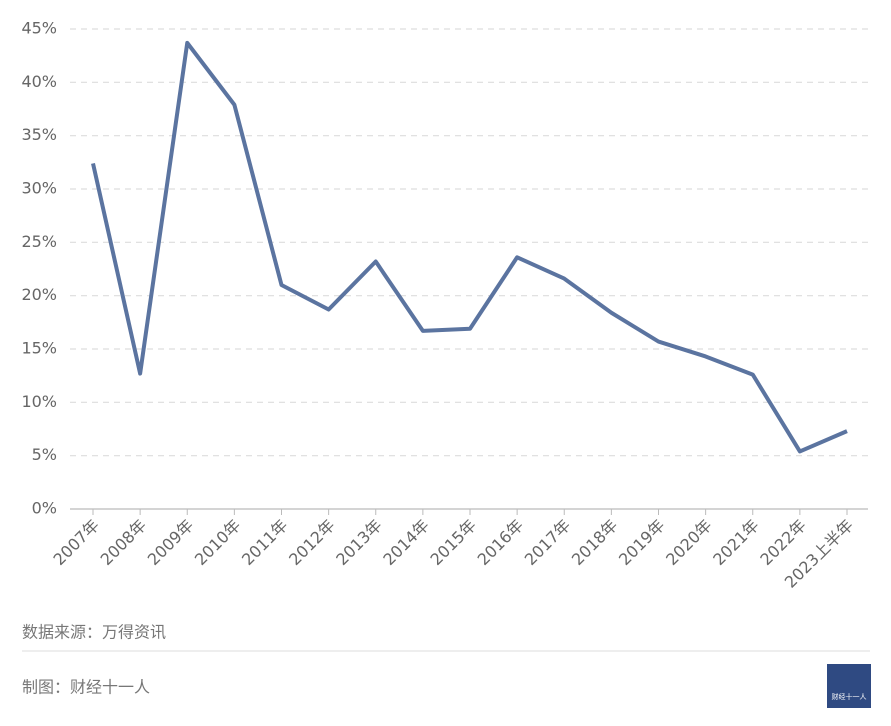 The height and width of the screenshot is (726, 891). Describe the element at coordinates (39, 294) in the screenshot. I see `y-tick-label: 20%` at that location.